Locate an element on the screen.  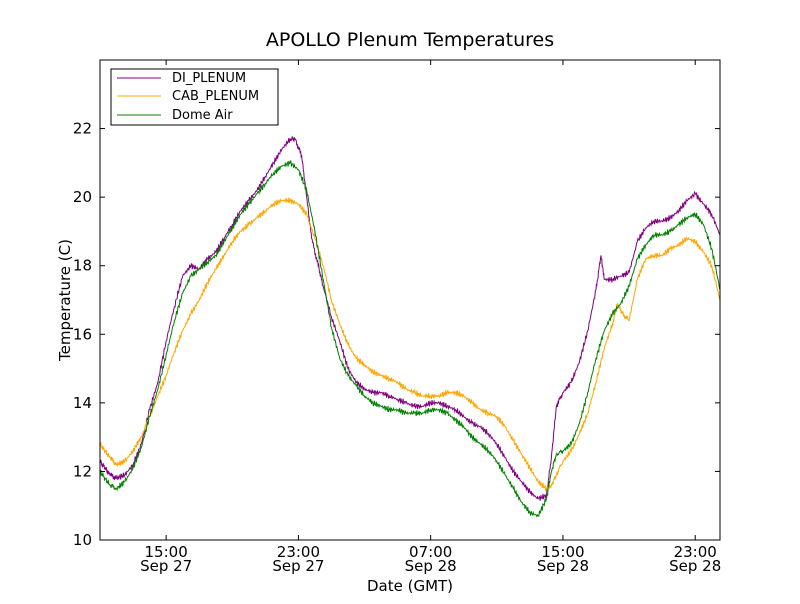
legend-label-di-plenum: DI_PLENUM is located at coordinates (209, 78).